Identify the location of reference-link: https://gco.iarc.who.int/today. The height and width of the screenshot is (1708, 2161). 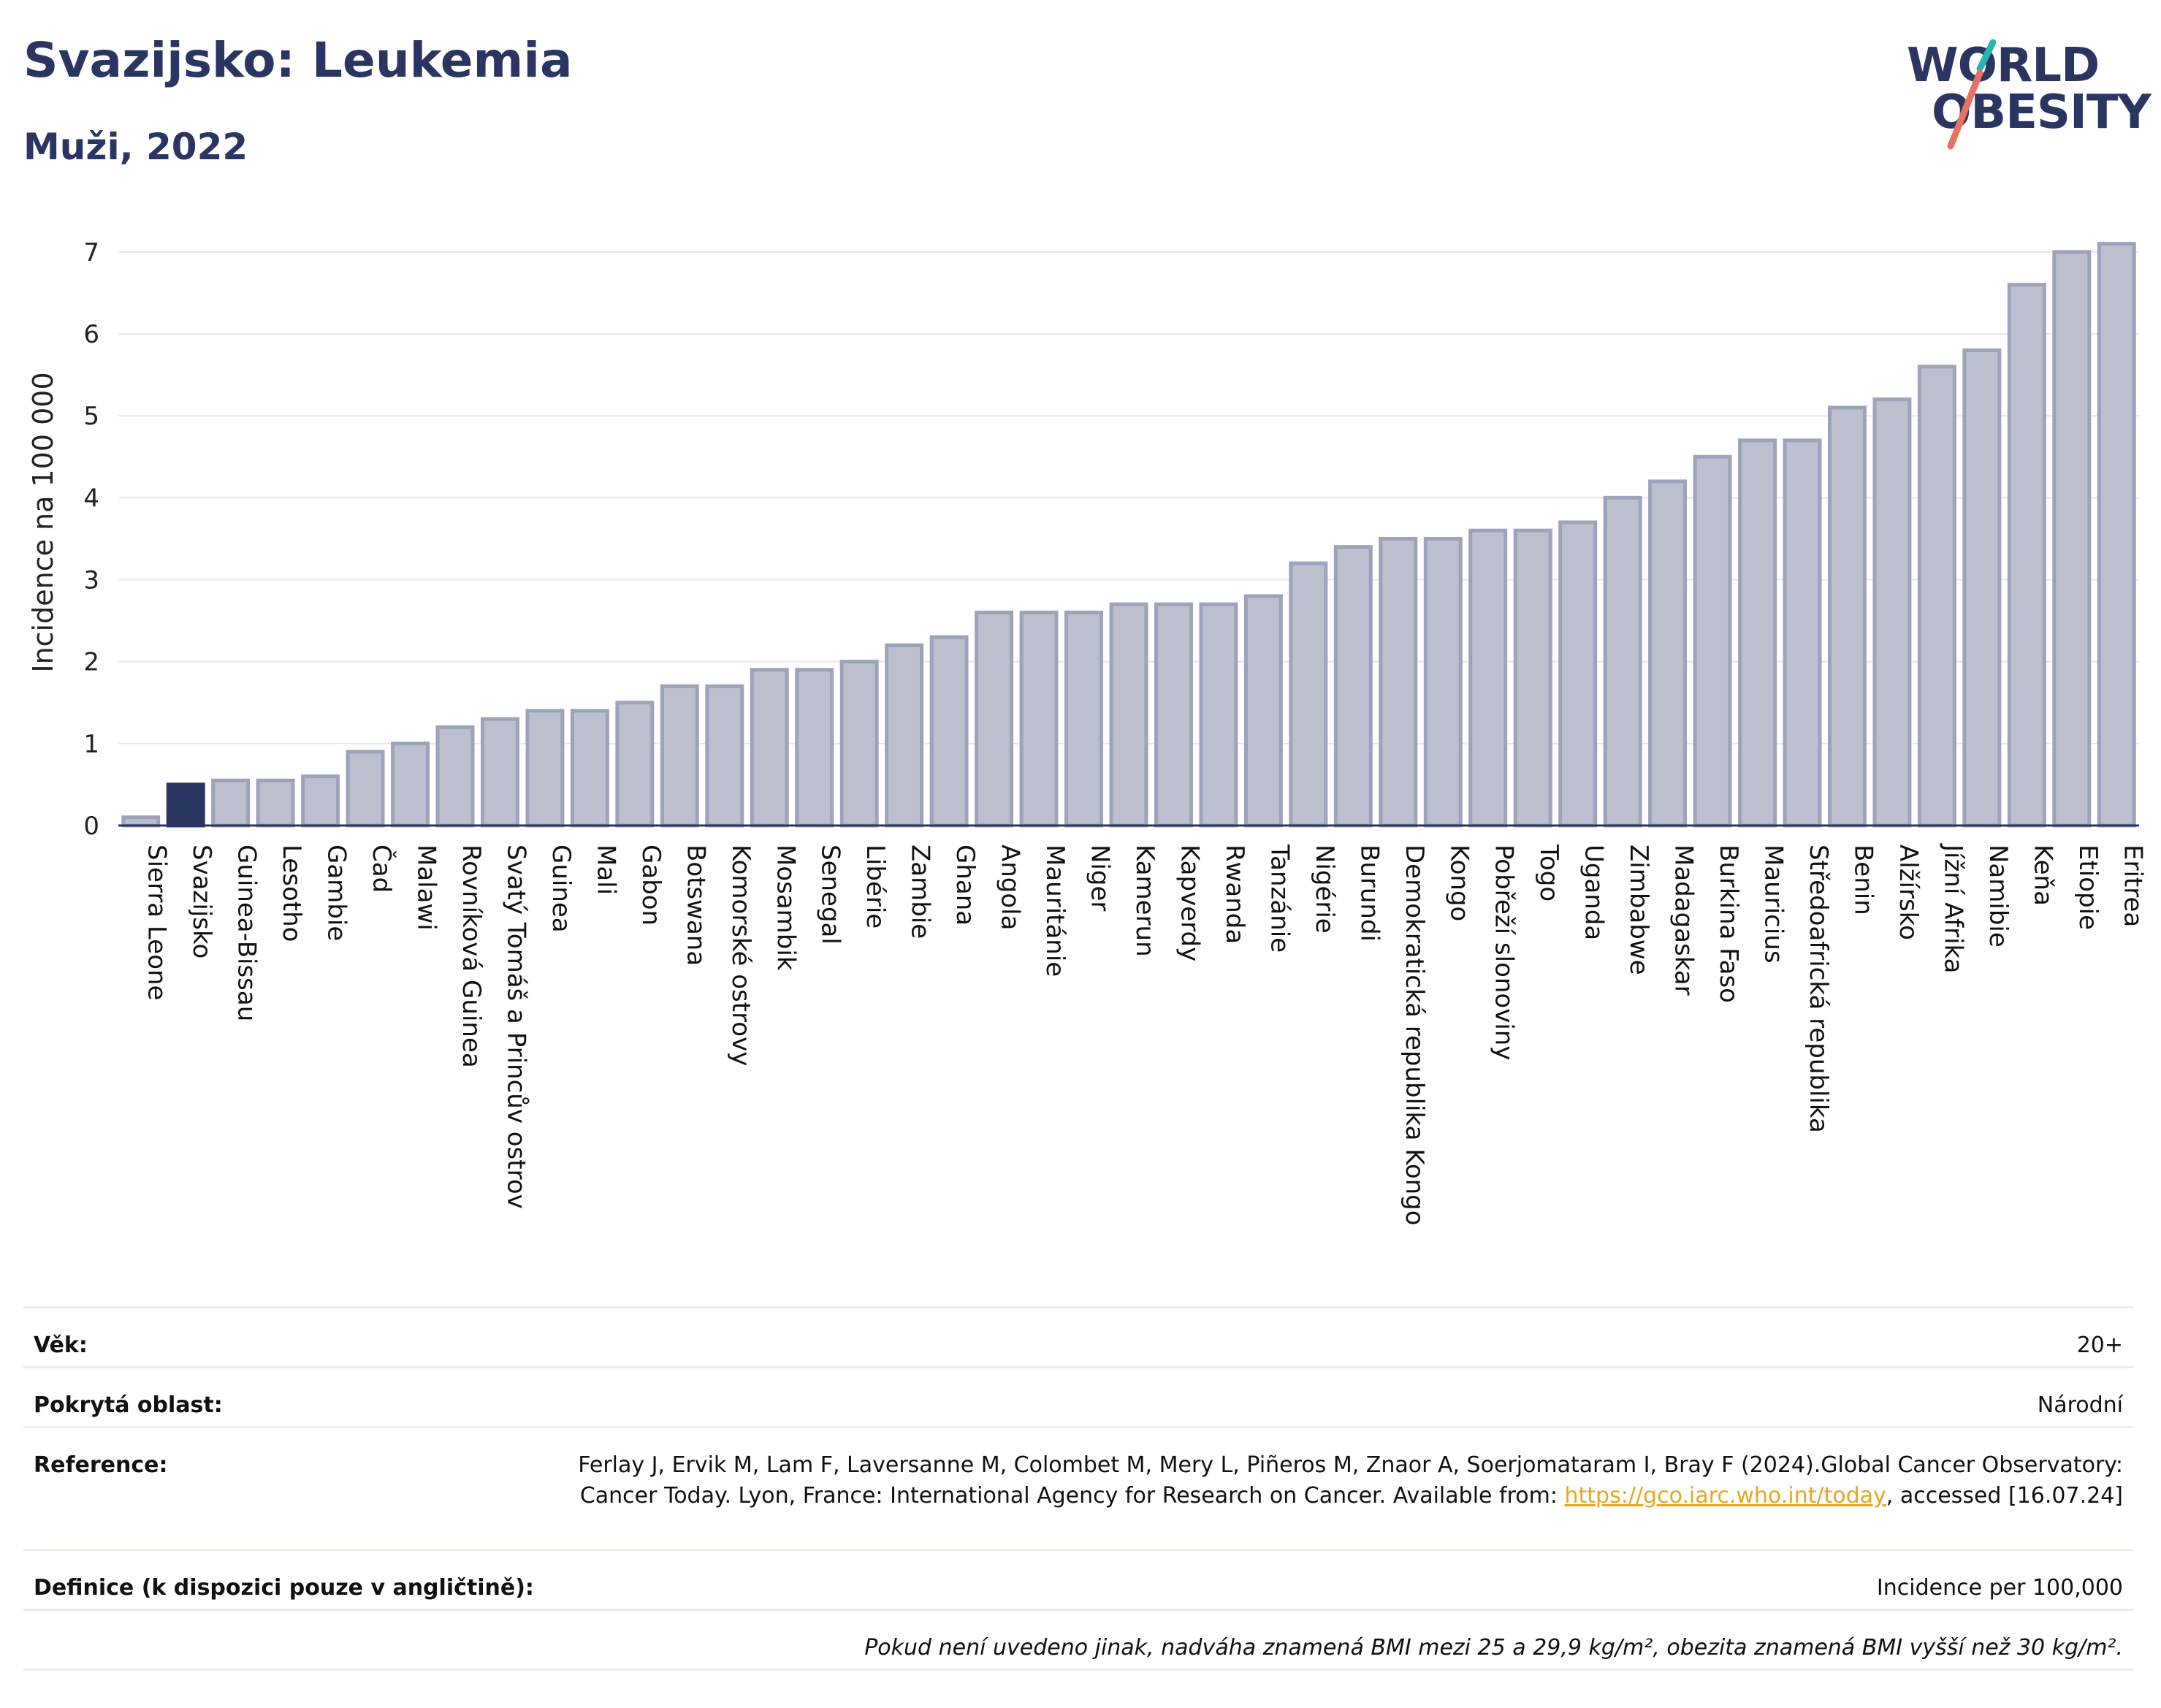
(1725, 1496).